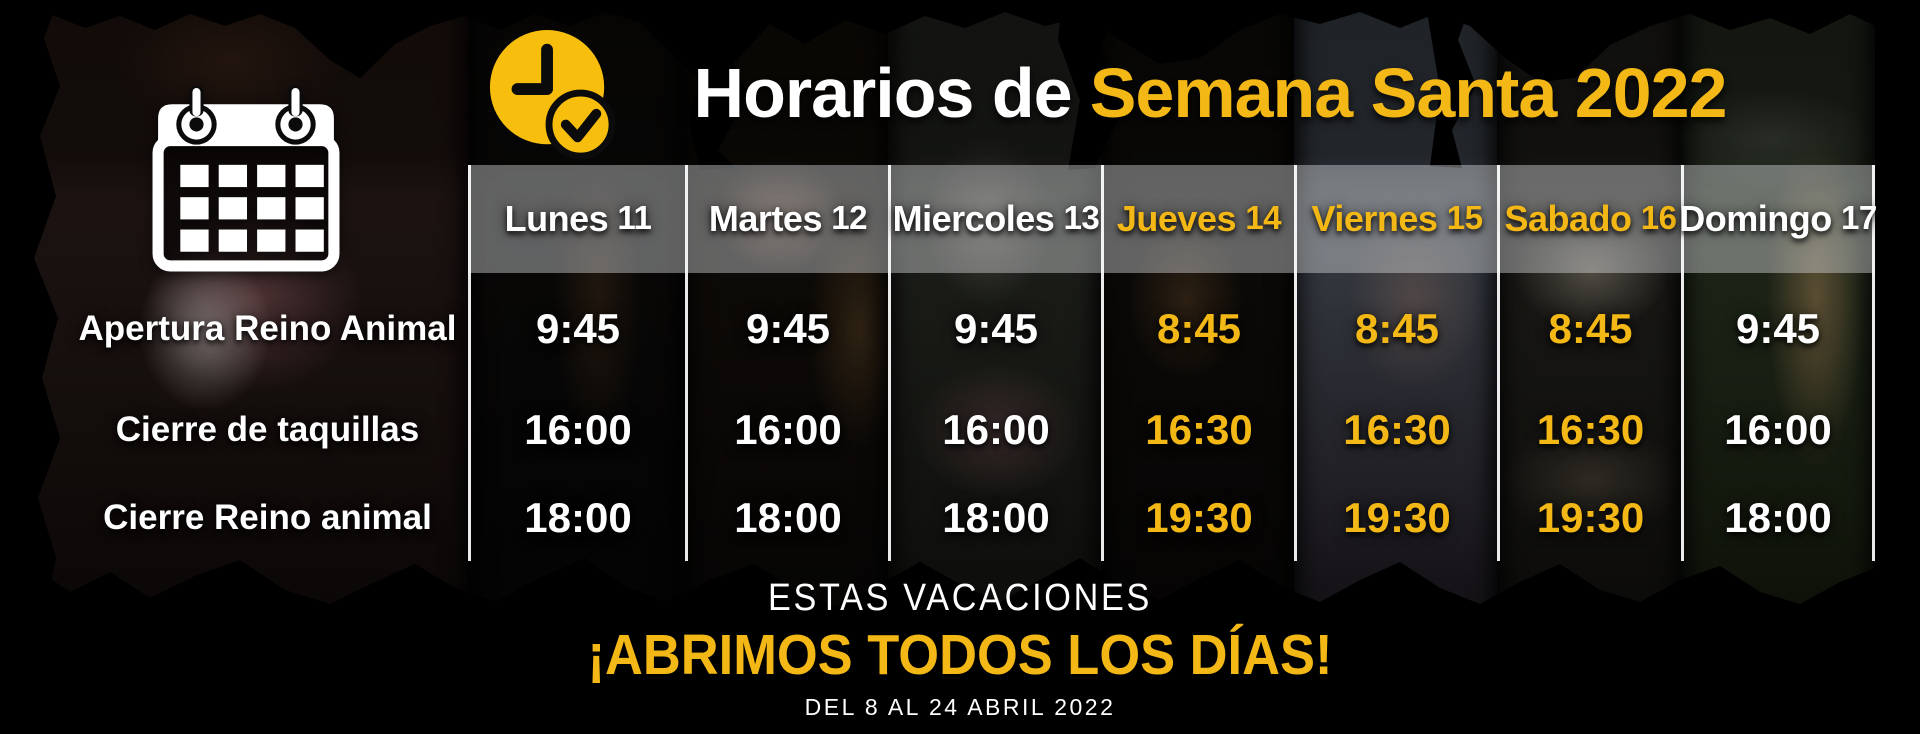 This screenshot has width=1920, height=734. Describe the element at coordinates (1658, 218) in the screenshot. I see `day-number: 16` at that location.